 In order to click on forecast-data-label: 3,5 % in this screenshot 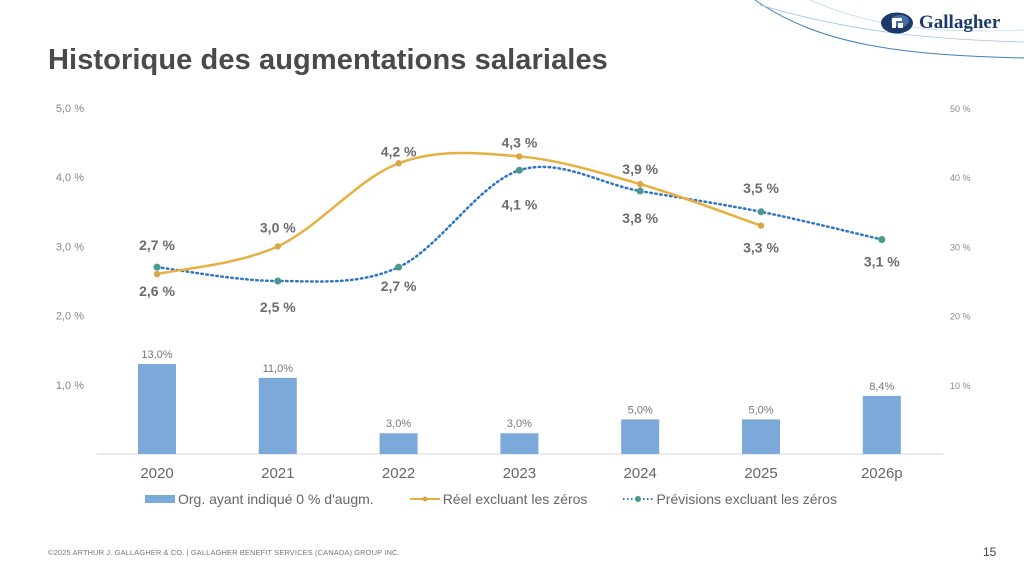, I will do `click(761, 188)`.